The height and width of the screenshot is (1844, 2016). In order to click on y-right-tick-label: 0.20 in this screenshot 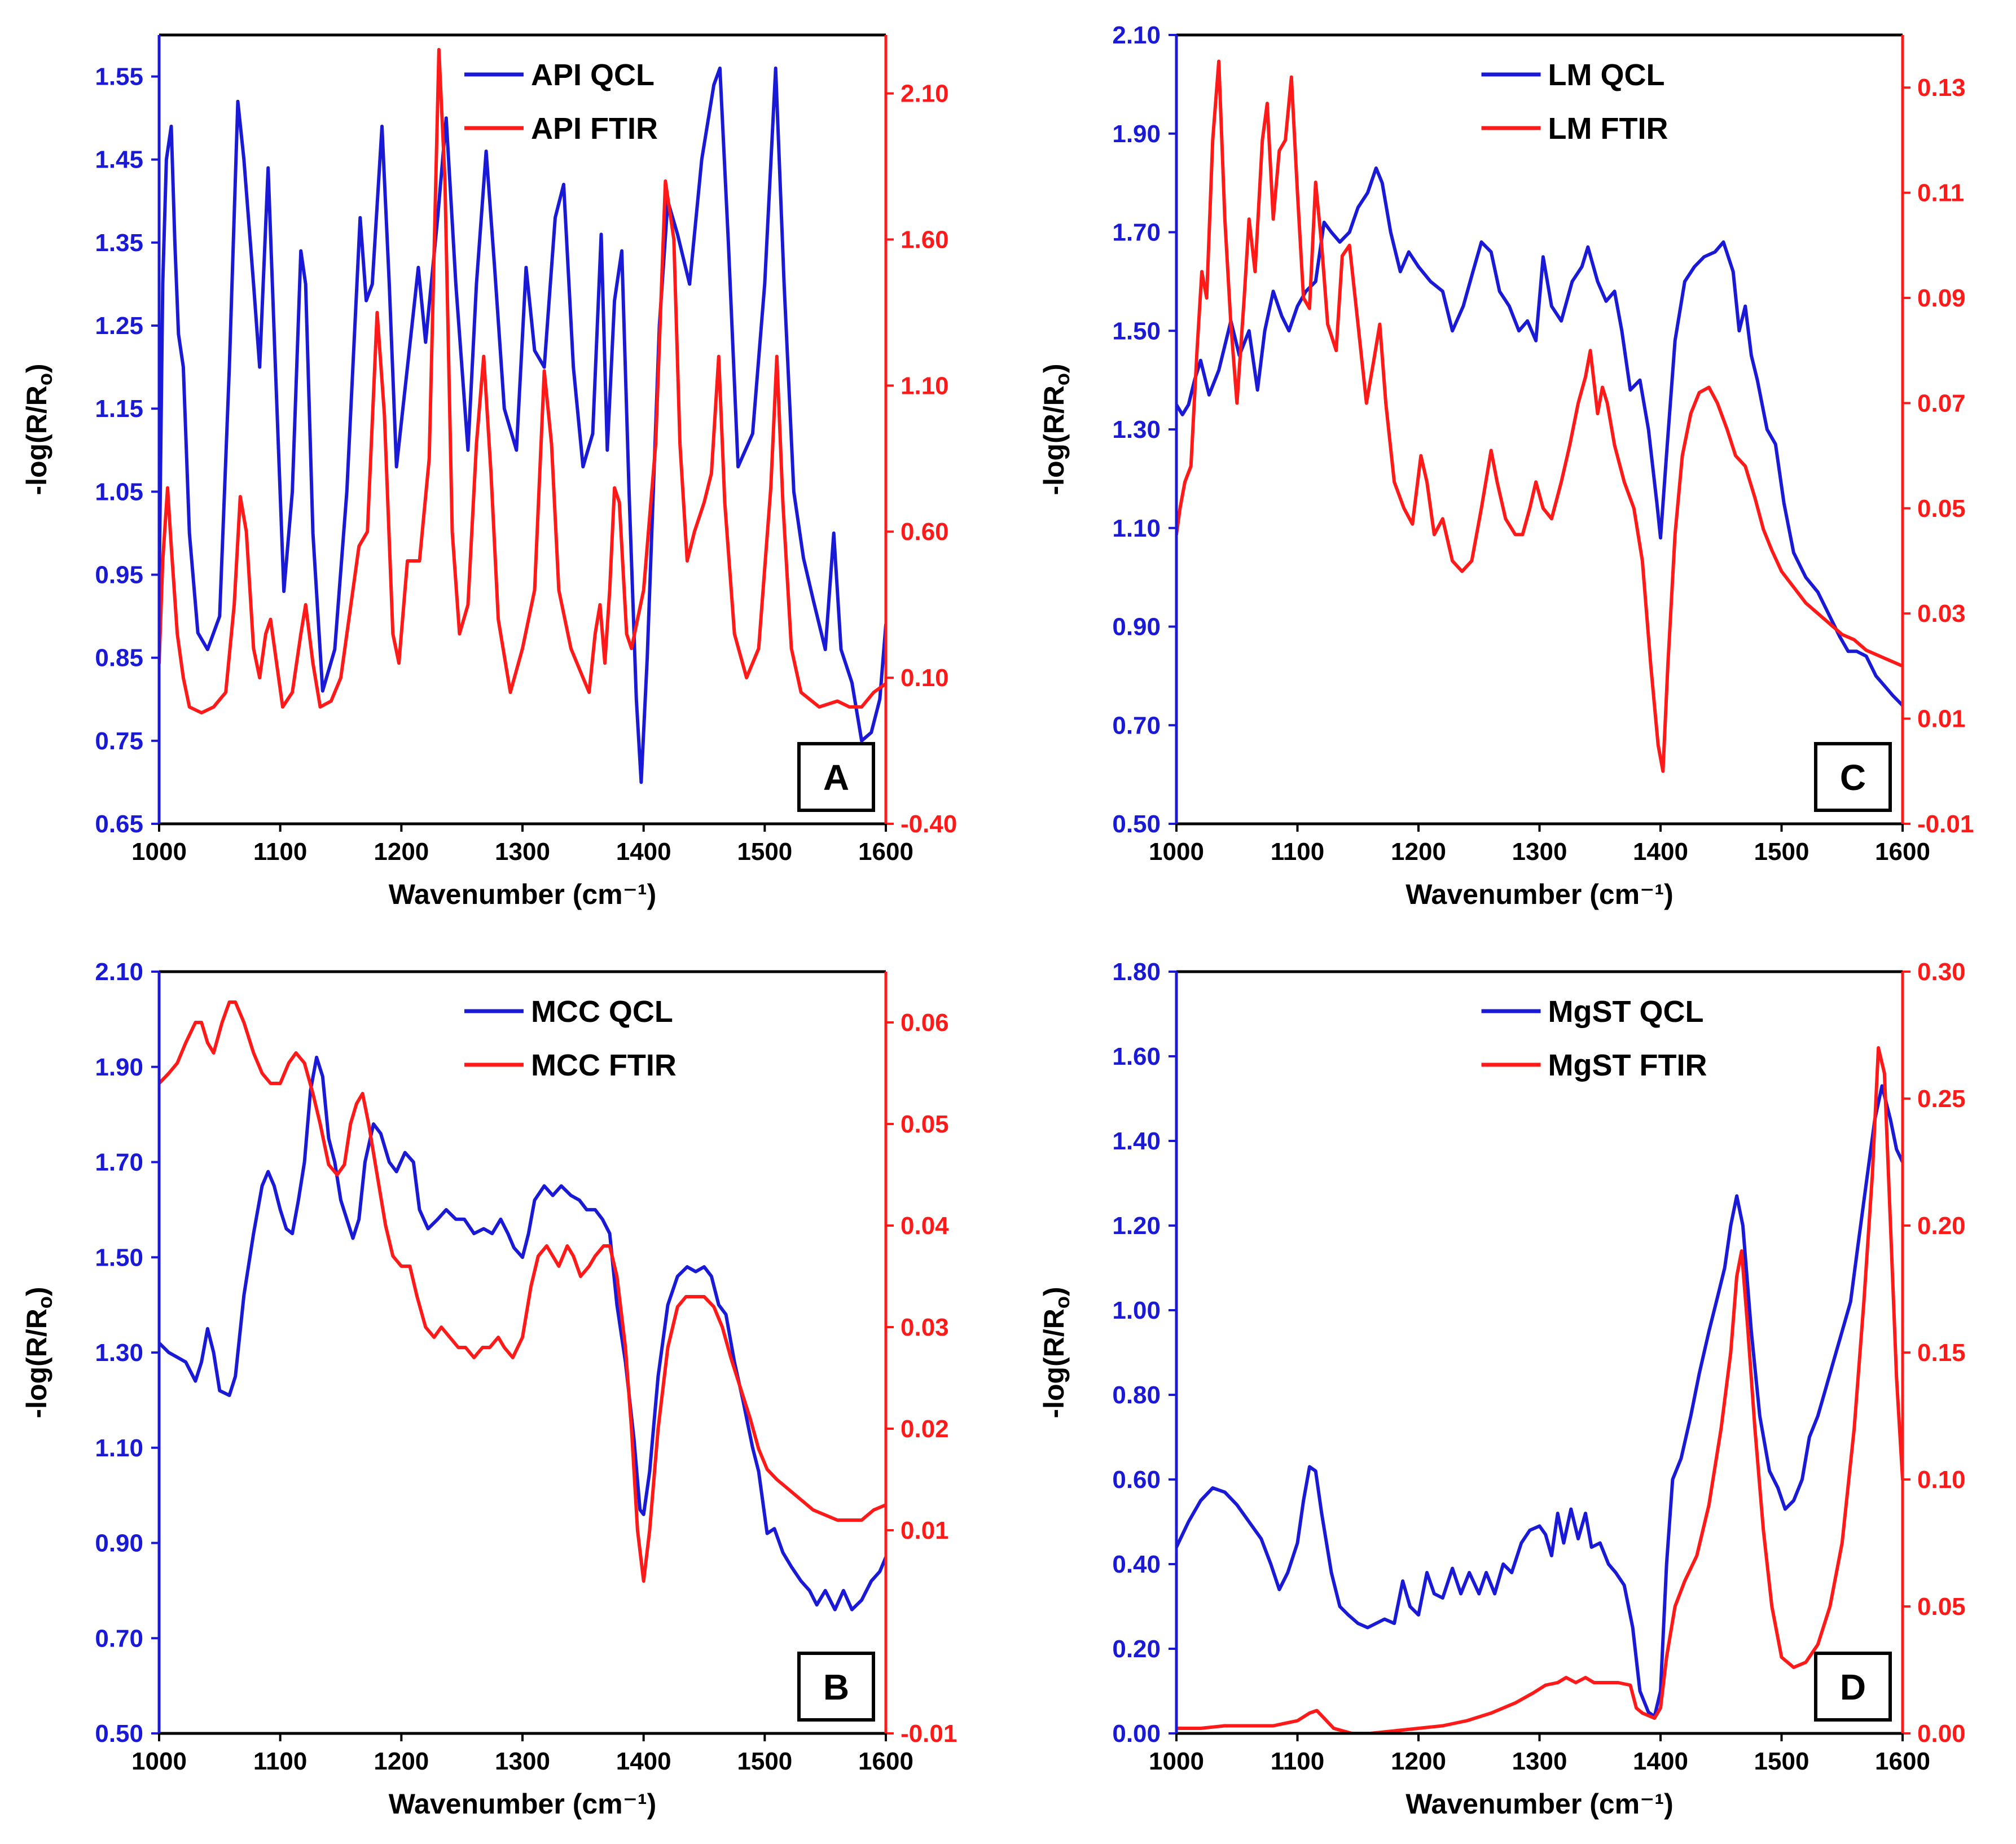, I will do `click(1941, 1226)`.